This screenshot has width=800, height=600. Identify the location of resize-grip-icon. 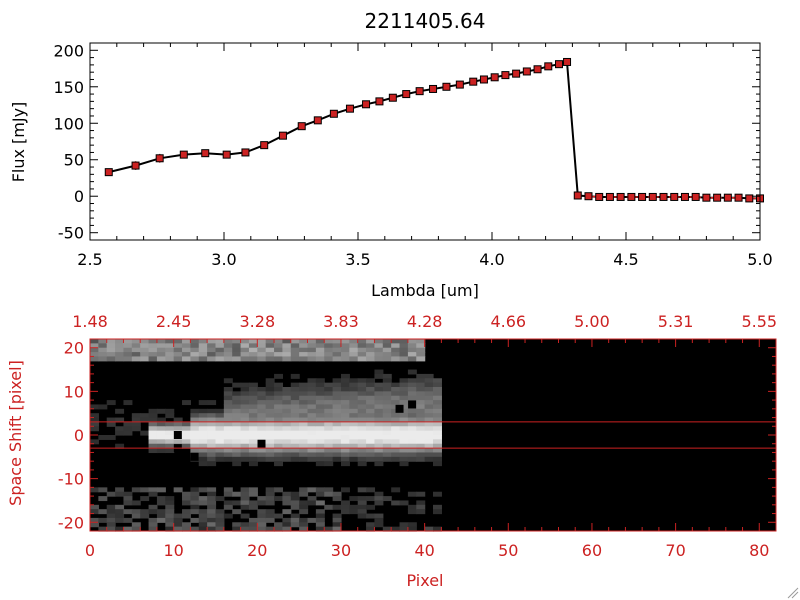
(793, 593).